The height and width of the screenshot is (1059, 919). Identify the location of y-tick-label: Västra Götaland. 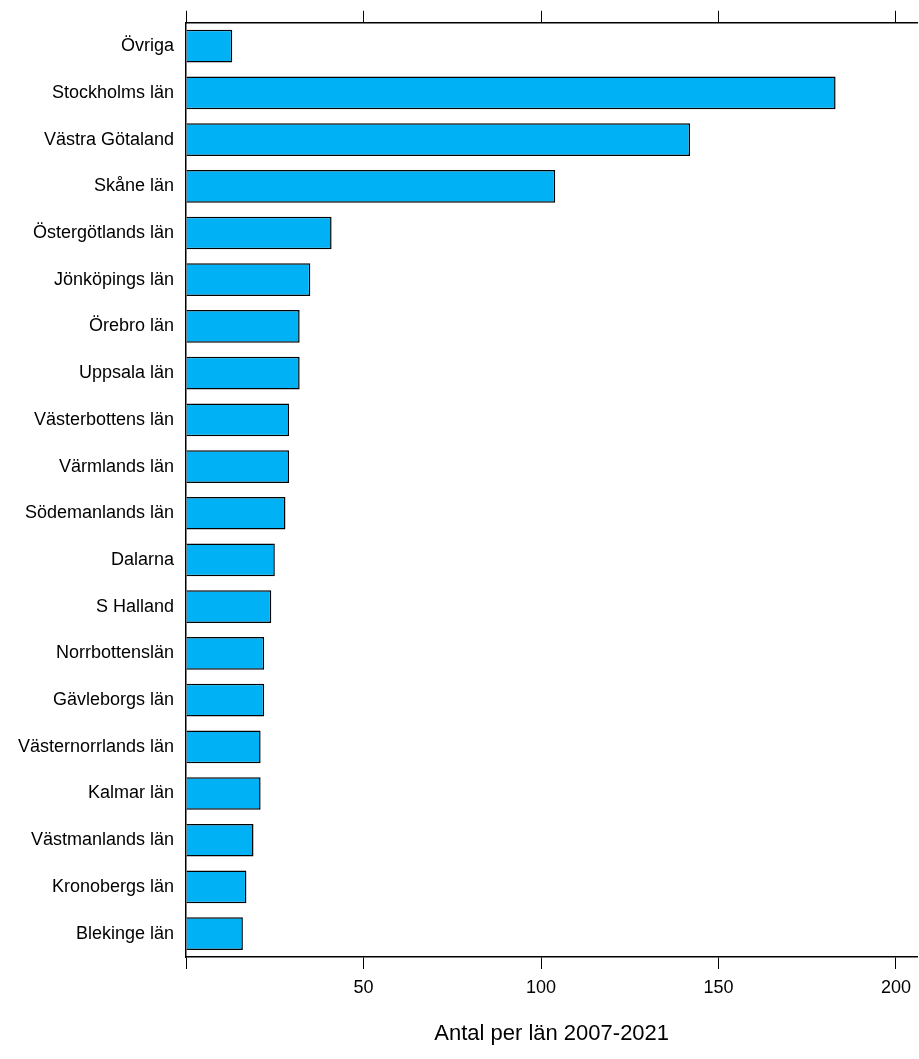
(109, 138).